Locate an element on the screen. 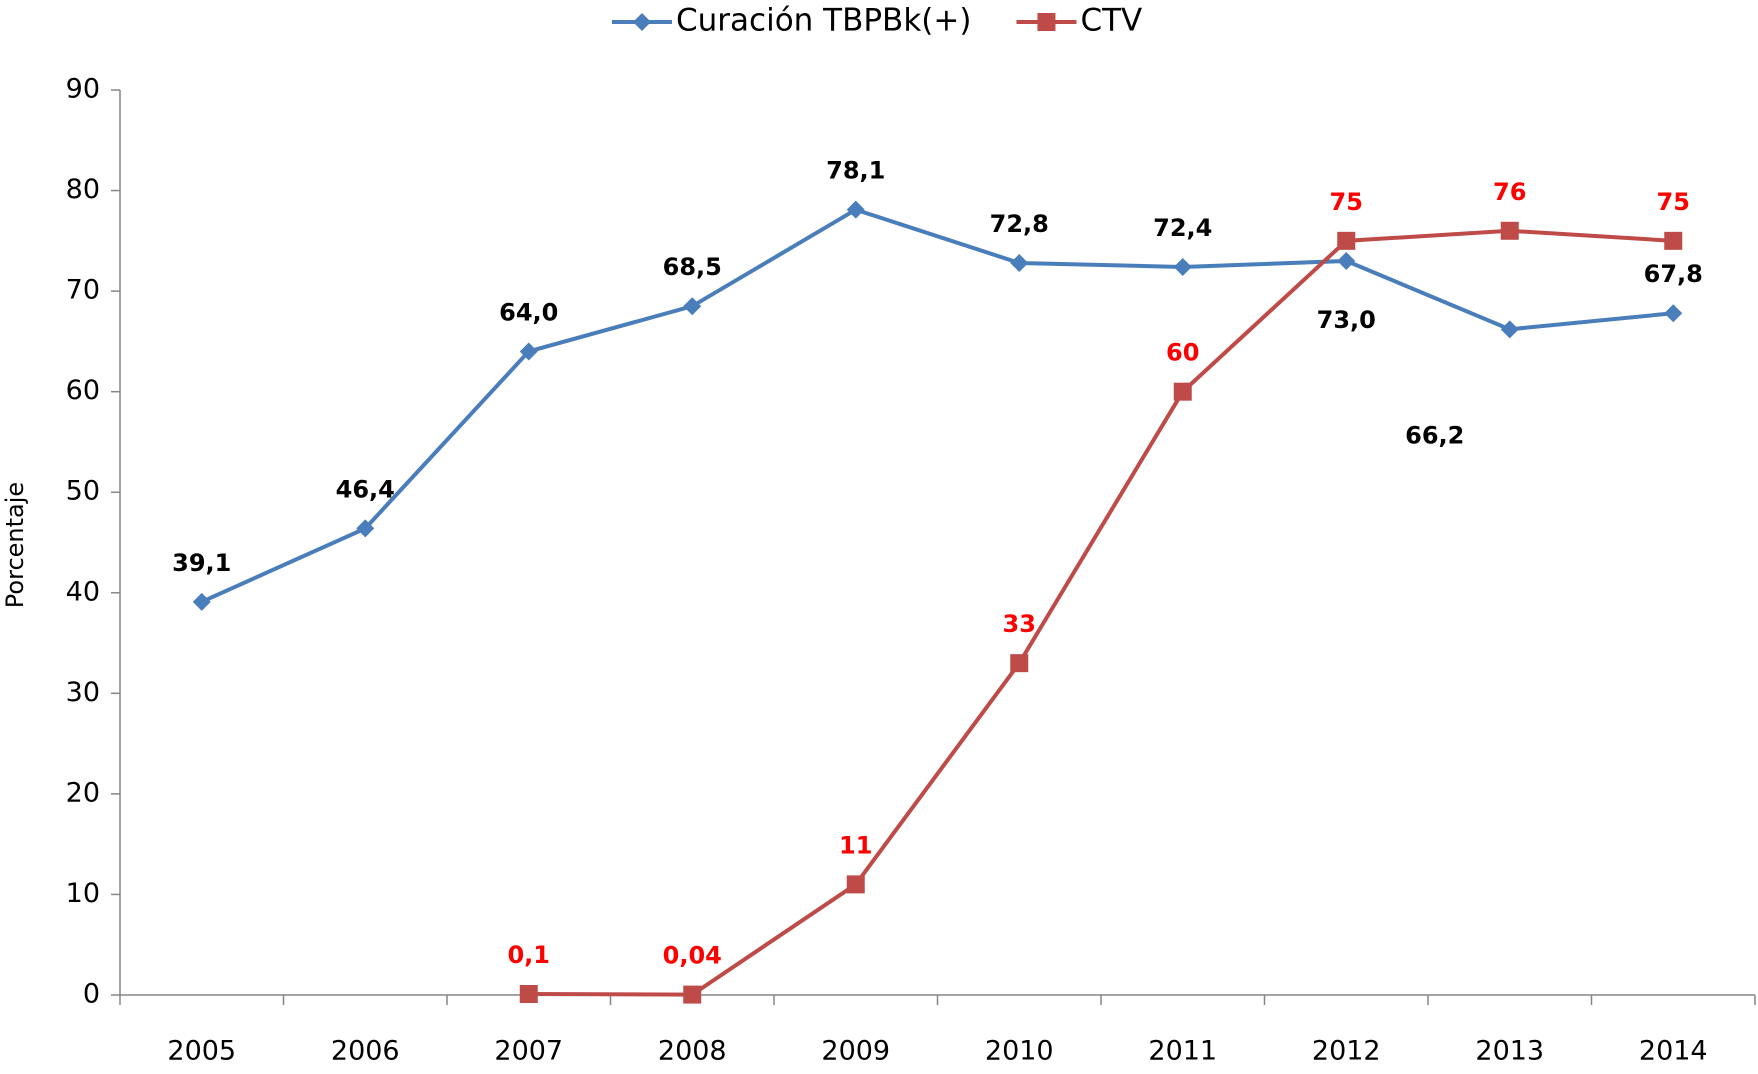 The width and height of the screenshot is (1758, 1074). y-tick-label: 60 is located at coordinates (83, 390).